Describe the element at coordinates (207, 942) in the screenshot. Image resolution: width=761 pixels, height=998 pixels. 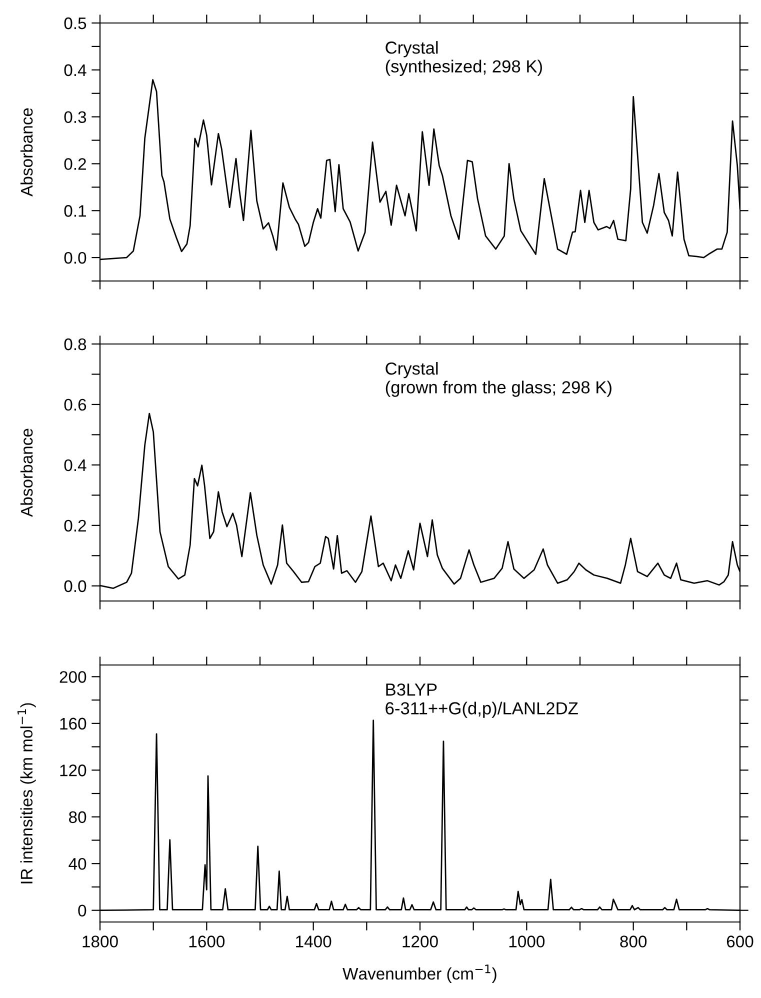
I see `x-tick-label: 1600` at that location.